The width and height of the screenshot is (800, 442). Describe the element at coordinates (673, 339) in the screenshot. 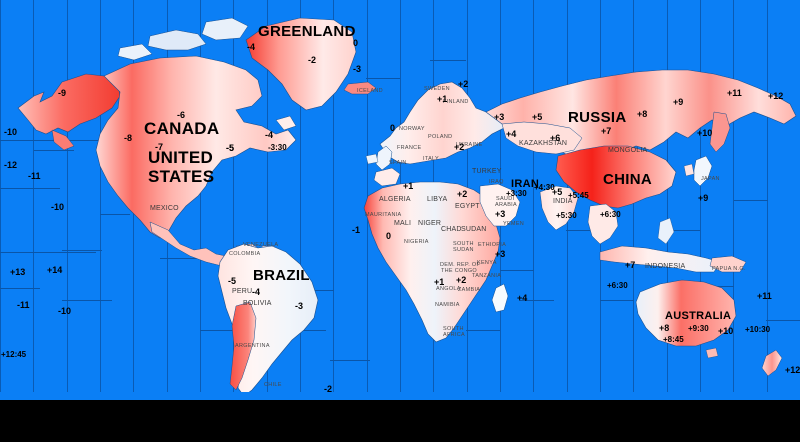

I see `utc-offset-label: +8:45` at that location.